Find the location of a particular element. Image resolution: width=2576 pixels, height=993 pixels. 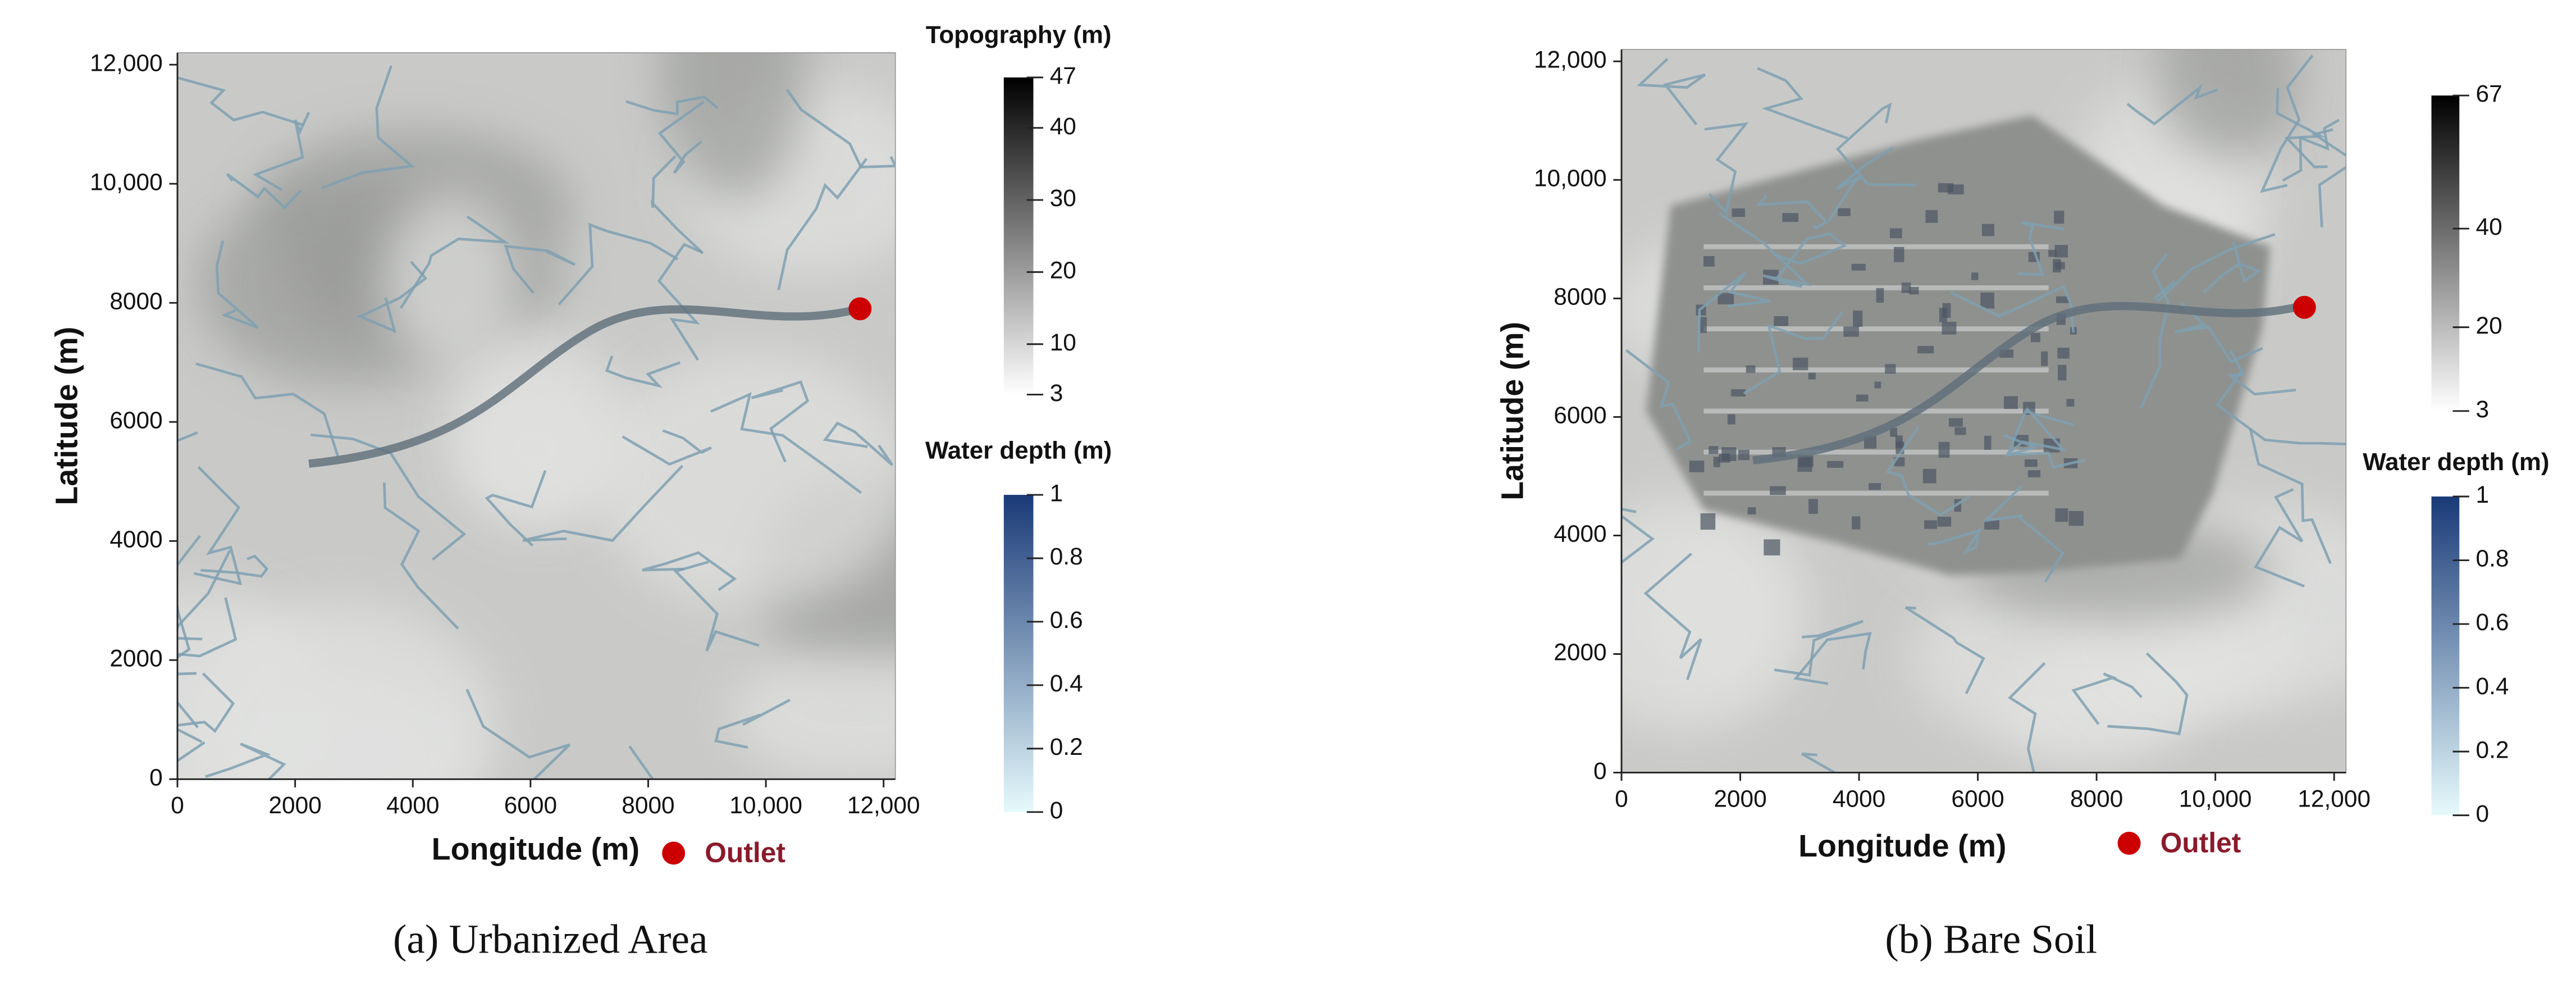

y-axis-label: Latitude (m) is located at coordinates (1512, 411).